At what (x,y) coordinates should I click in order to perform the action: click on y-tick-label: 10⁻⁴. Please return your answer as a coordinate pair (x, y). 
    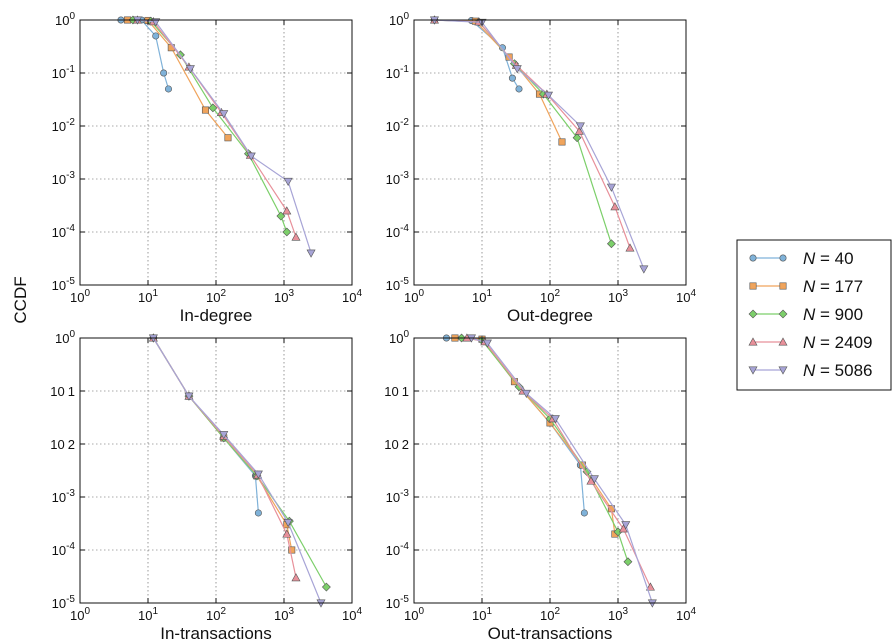
    Looking at the image, I should click on (398, 231).